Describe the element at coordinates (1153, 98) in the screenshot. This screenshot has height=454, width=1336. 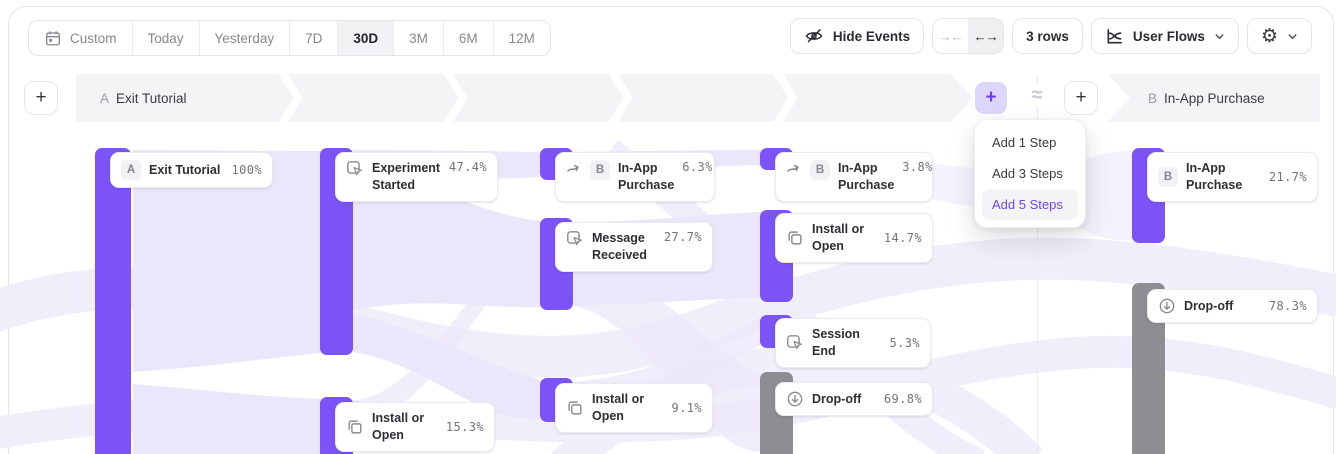
I see `flow-b-badge: B` at that location.